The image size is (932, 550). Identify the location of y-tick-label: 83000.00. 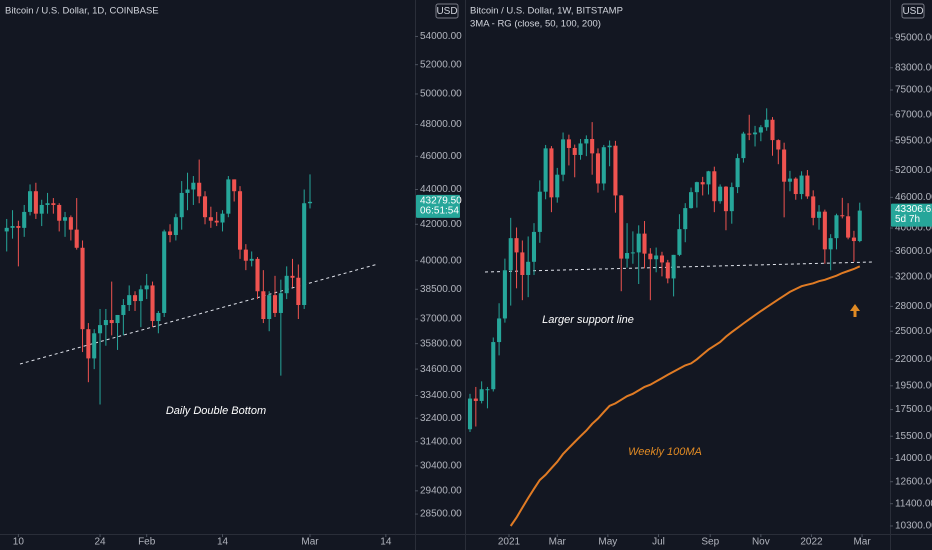
(913, 67).